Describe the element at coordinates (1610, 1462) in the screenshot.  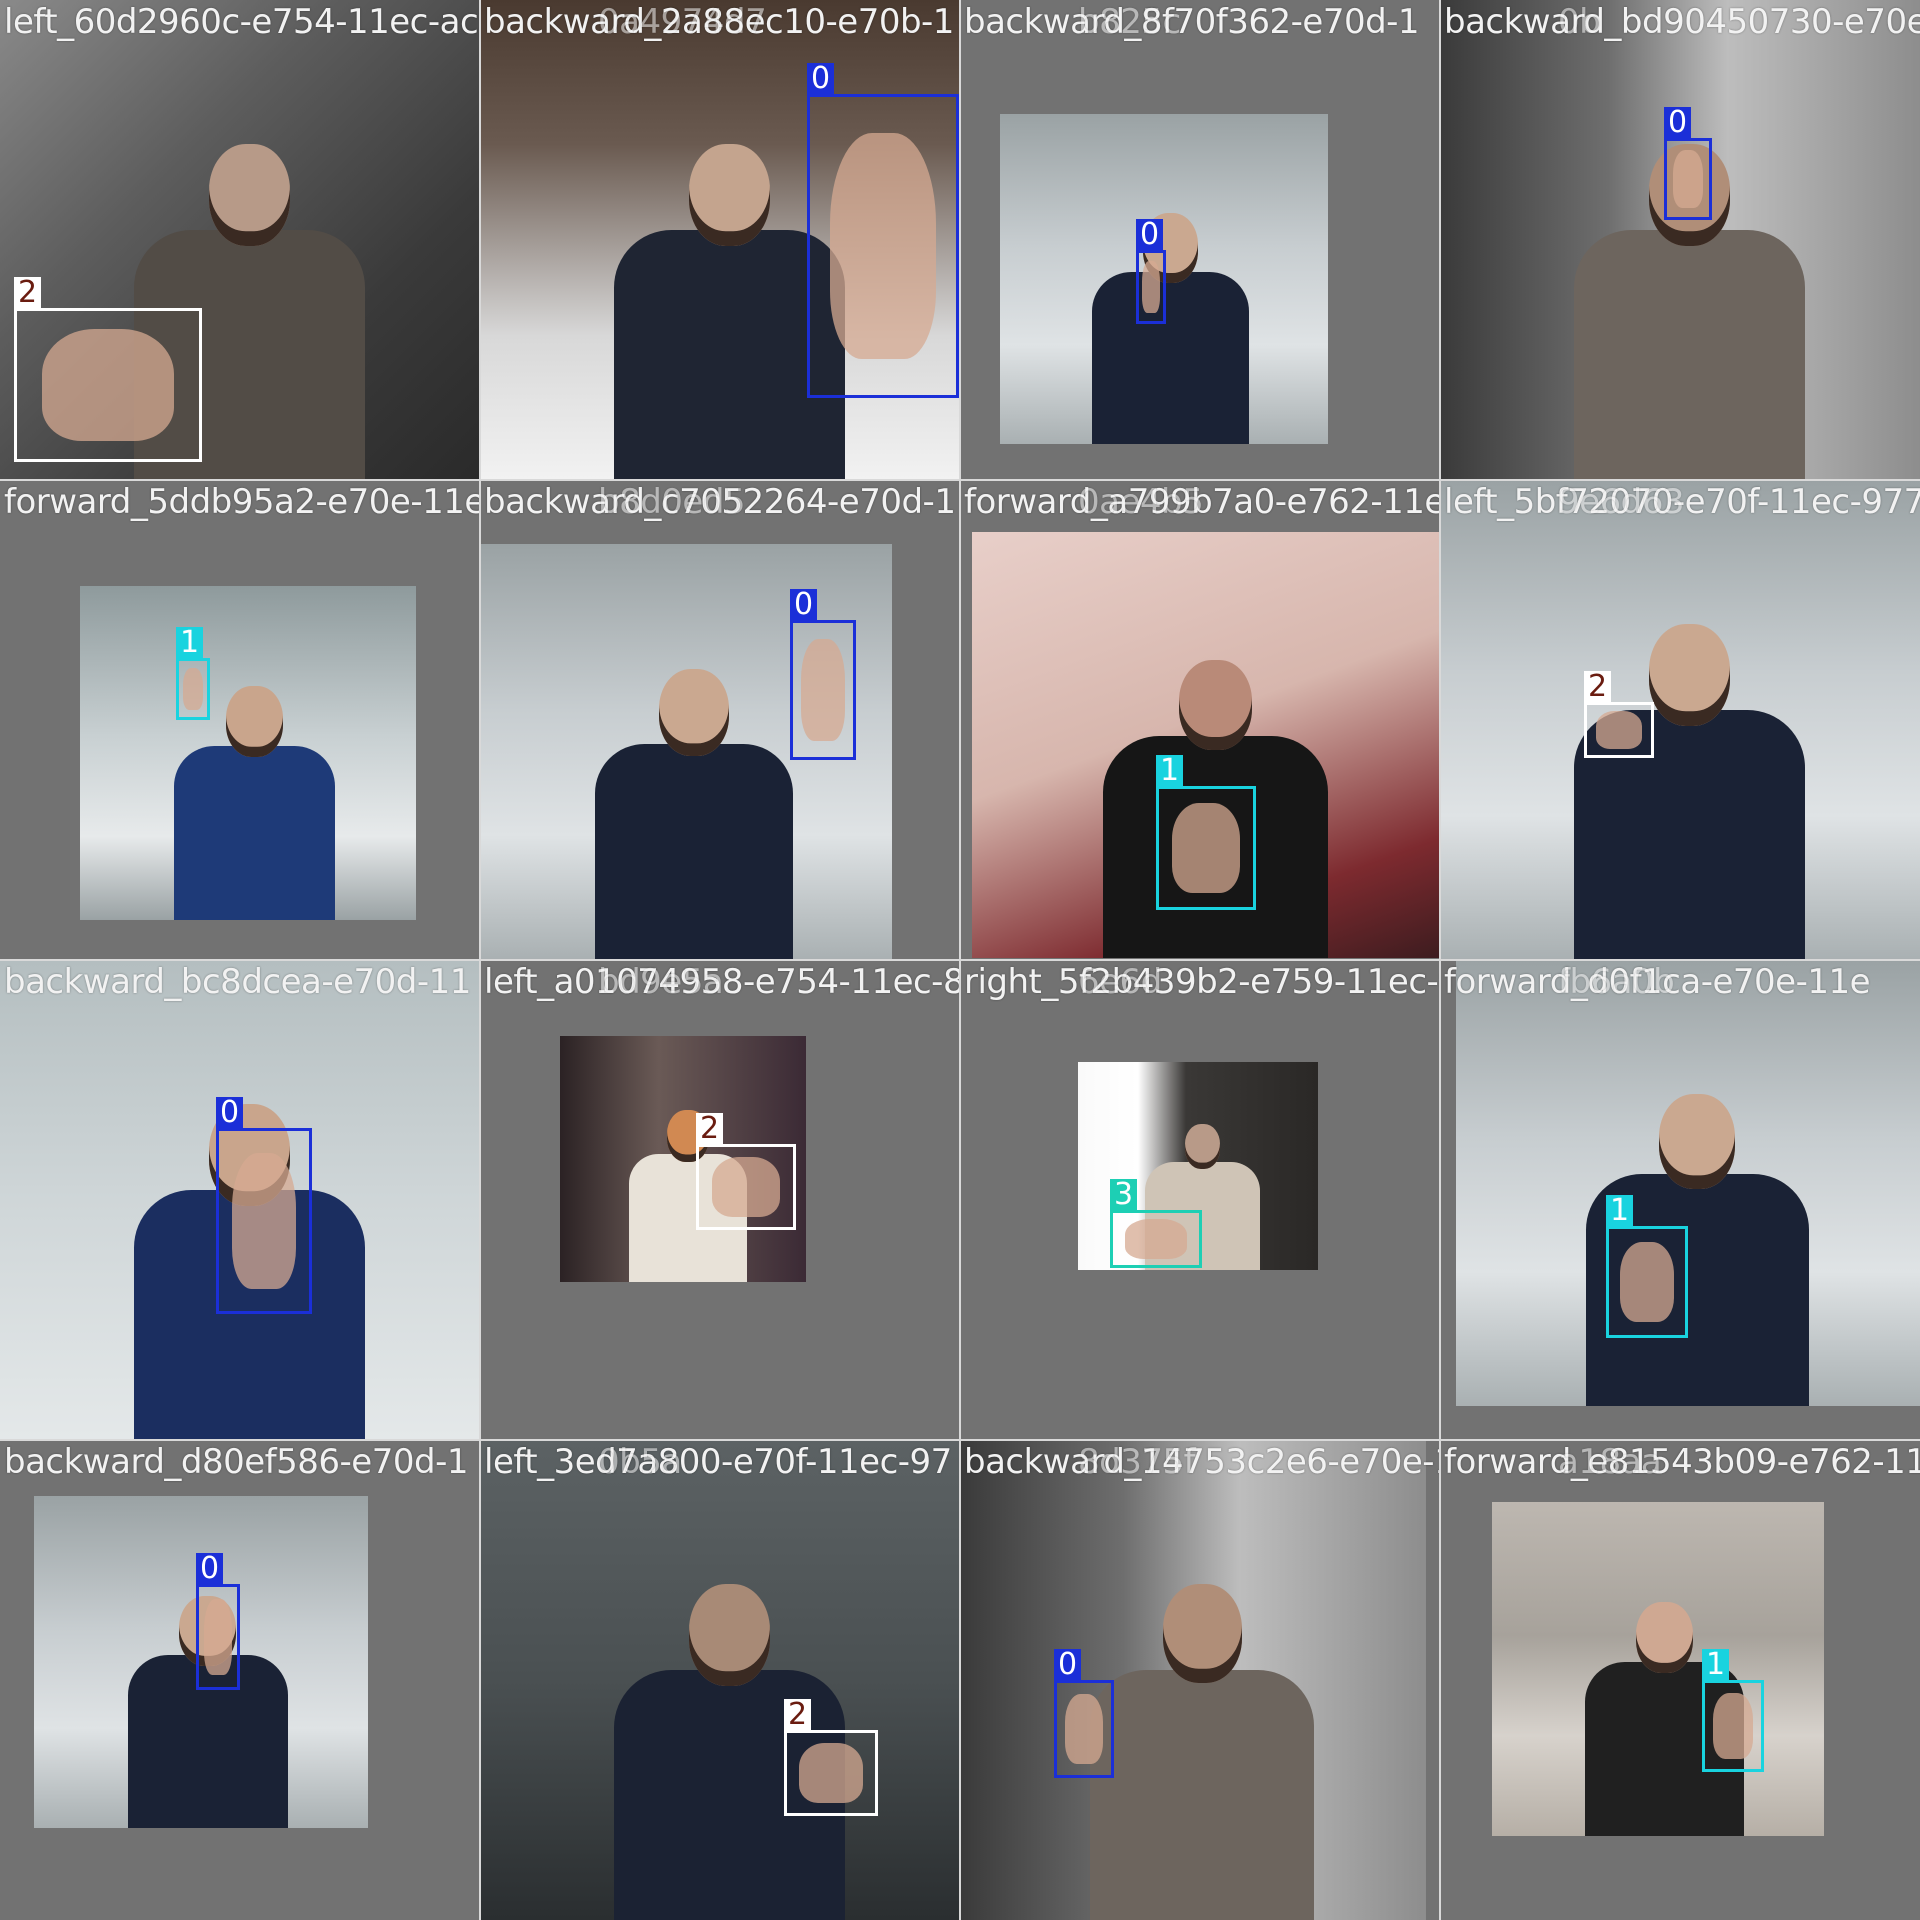
I see `filename-caption-overlap: a18aa` at that location.